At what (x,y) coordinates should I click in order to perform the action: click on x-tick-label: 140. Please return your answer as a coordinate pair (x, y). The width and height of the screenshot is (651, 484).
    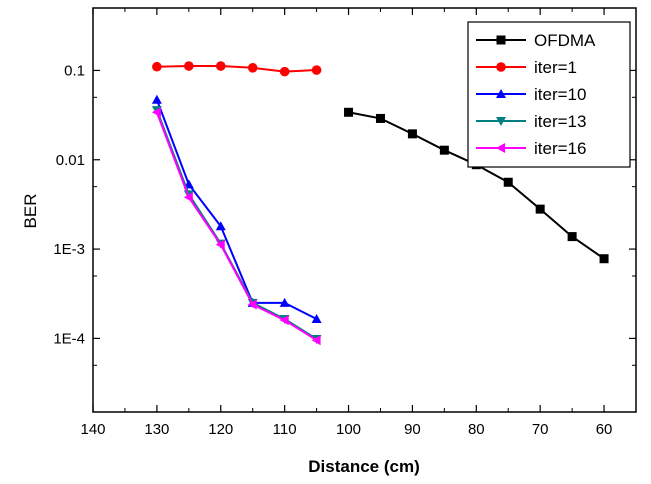
    Looking at the image, I should click on (92, 429).